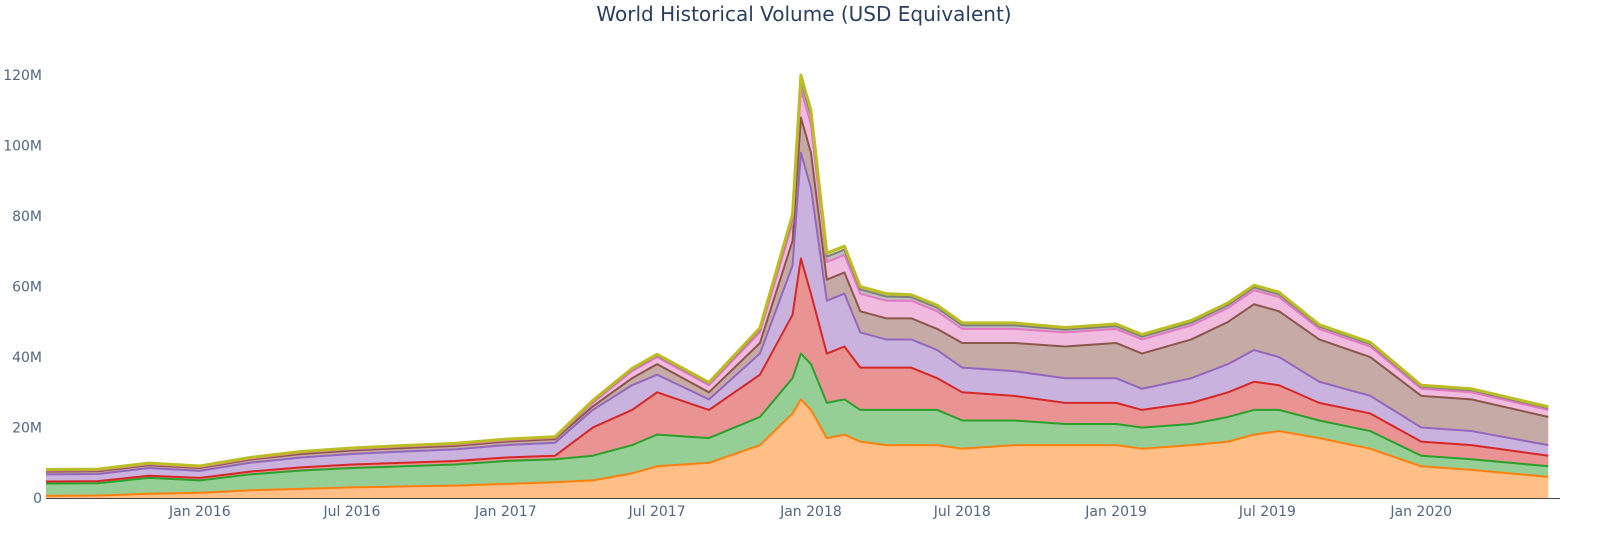  I want to click on y-tick-label: 80M, so click(27, 217).